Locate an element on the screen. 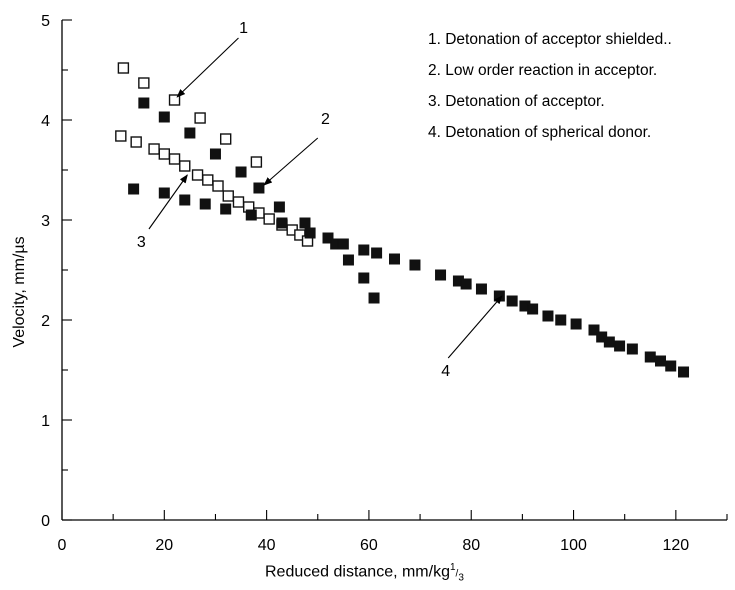 The image size is (735, 590). x-axis-label-text: Reduced distance, mm/kg is located at coordinates (357, 572).